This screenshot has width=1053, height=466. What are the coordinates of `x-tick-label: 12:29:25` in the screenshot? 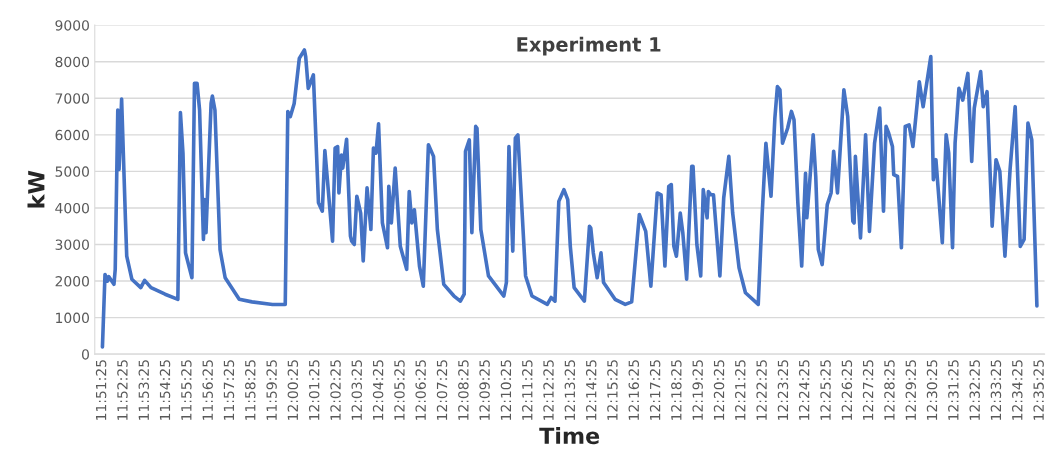 It's located at (911, 390).